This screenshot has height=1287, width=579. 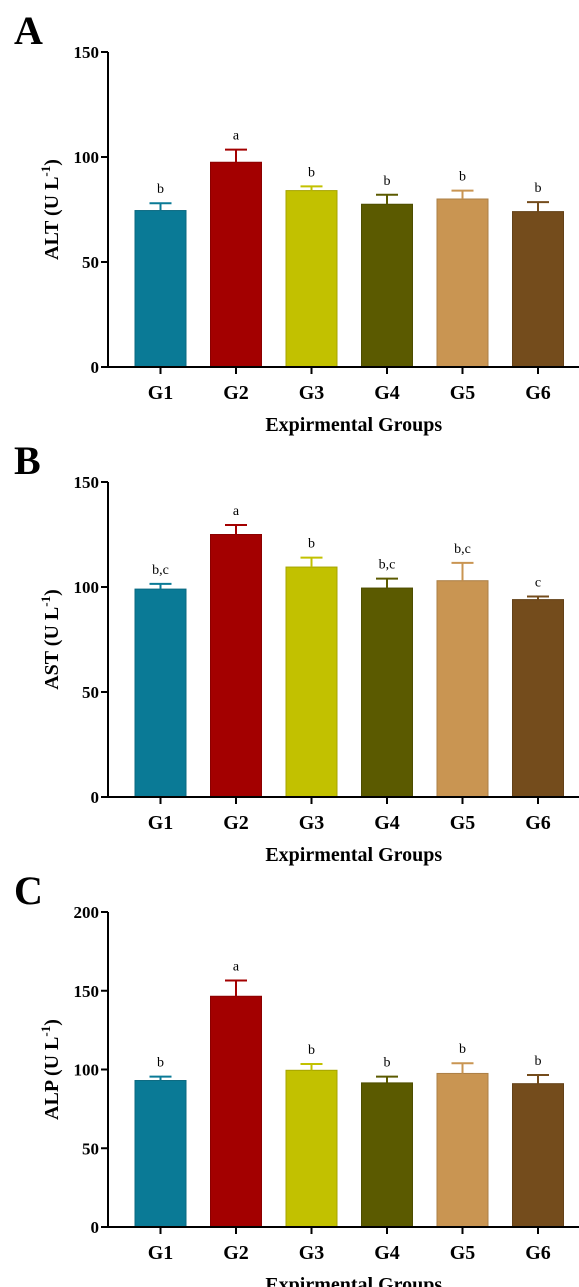 What do you see at coordinates (52, 218) in the screenshot?
I see `y-axis-title-main: ALT (U L` at bounding box center [52, 218].